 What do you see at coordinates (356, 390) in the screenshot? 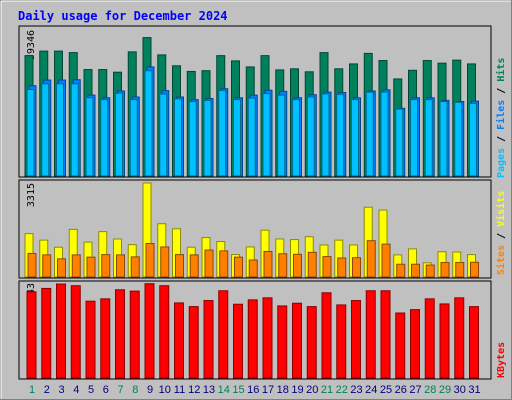
I see `x-tick-label-day-23: 23` at bounding box center [356, 390].